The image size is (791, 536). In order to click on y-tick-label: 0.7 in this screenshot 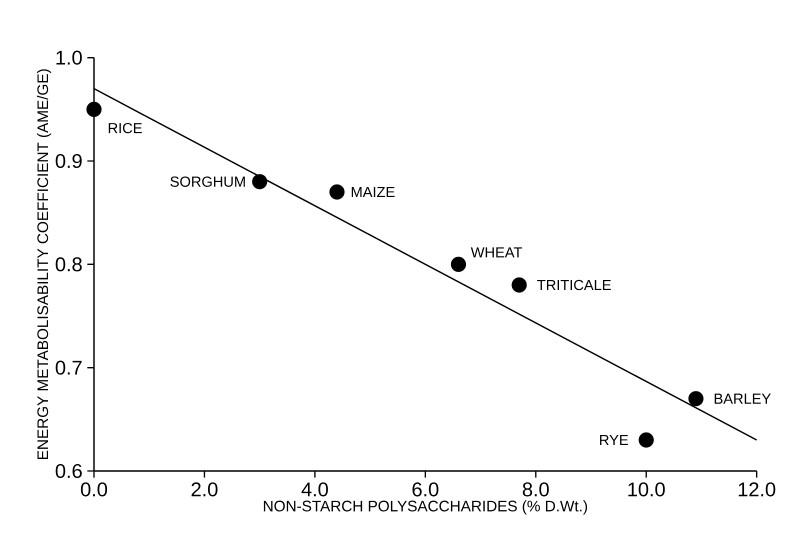, I will do `click(69, 367)`.